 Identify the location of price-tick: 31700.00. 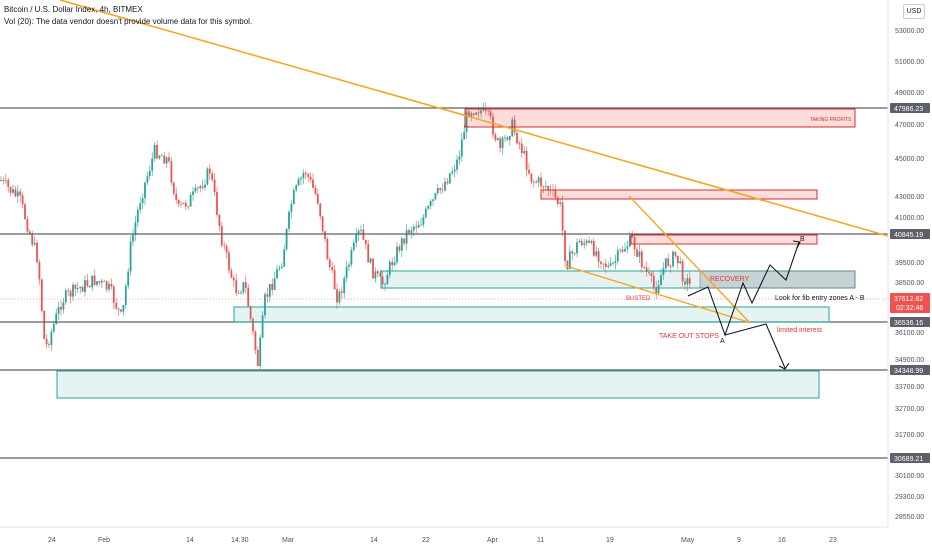
(909, 435).